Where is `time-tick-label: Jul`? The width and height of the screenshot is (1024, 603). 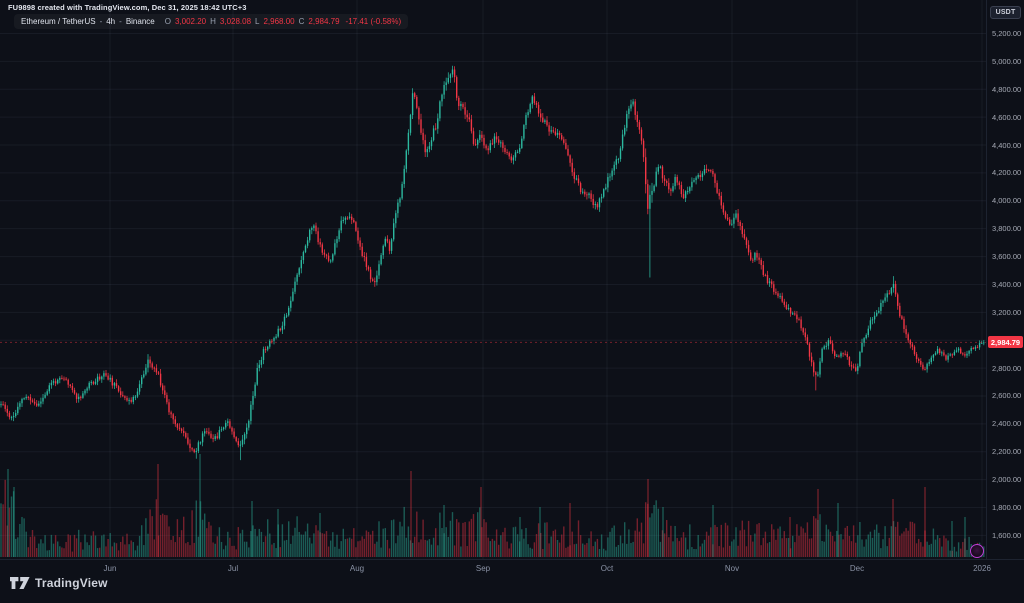
time-tick-label: Jul is located at coordinates (233, 568).